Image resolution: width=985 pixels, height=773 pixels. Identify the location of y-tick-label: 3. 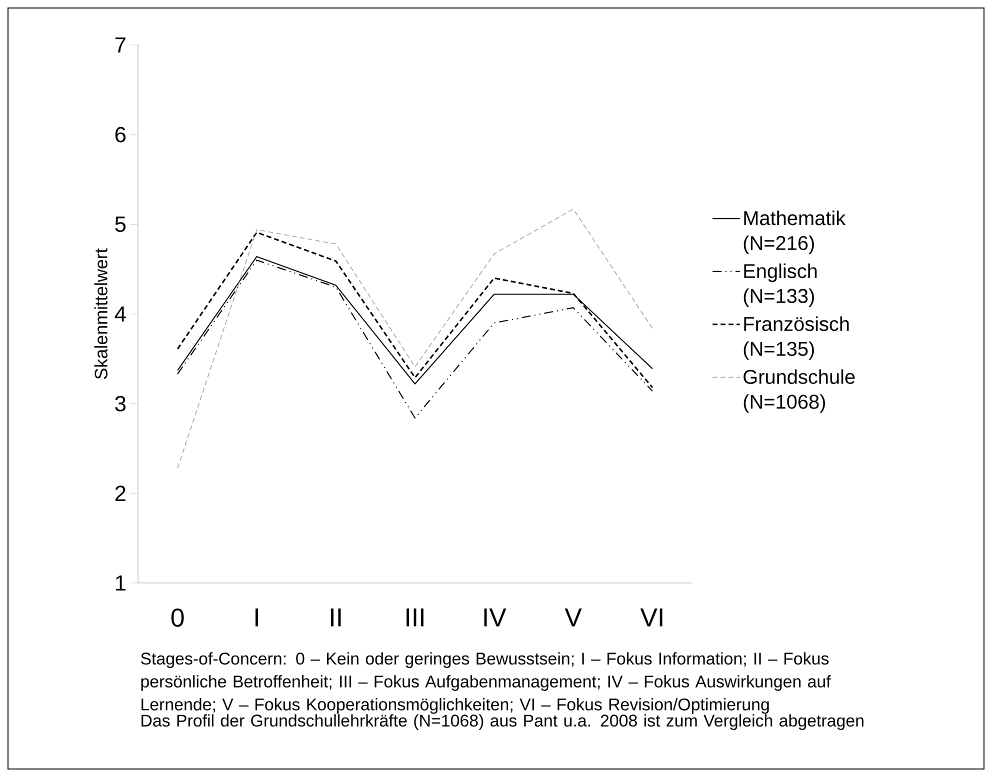
(120, 404).